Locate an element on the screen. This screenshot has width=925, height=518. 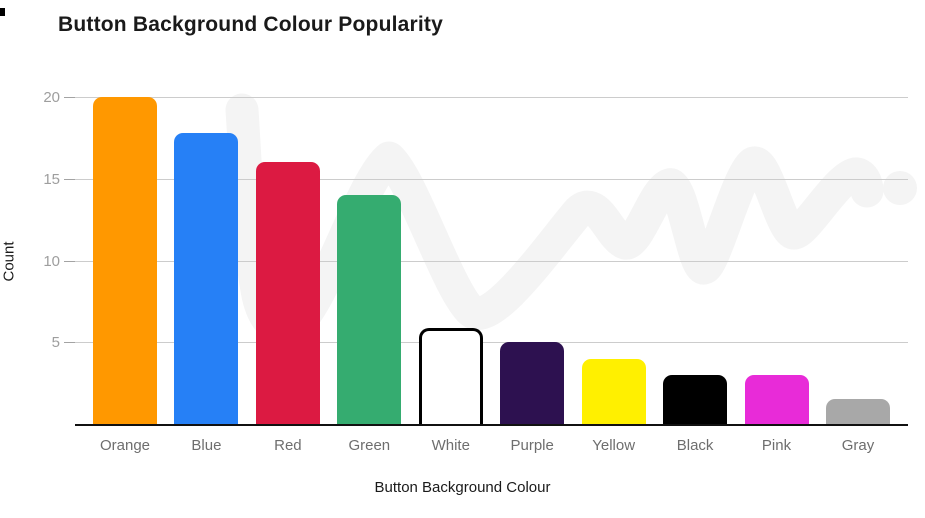
category-label-white: White is located at coordinates (450, 445).